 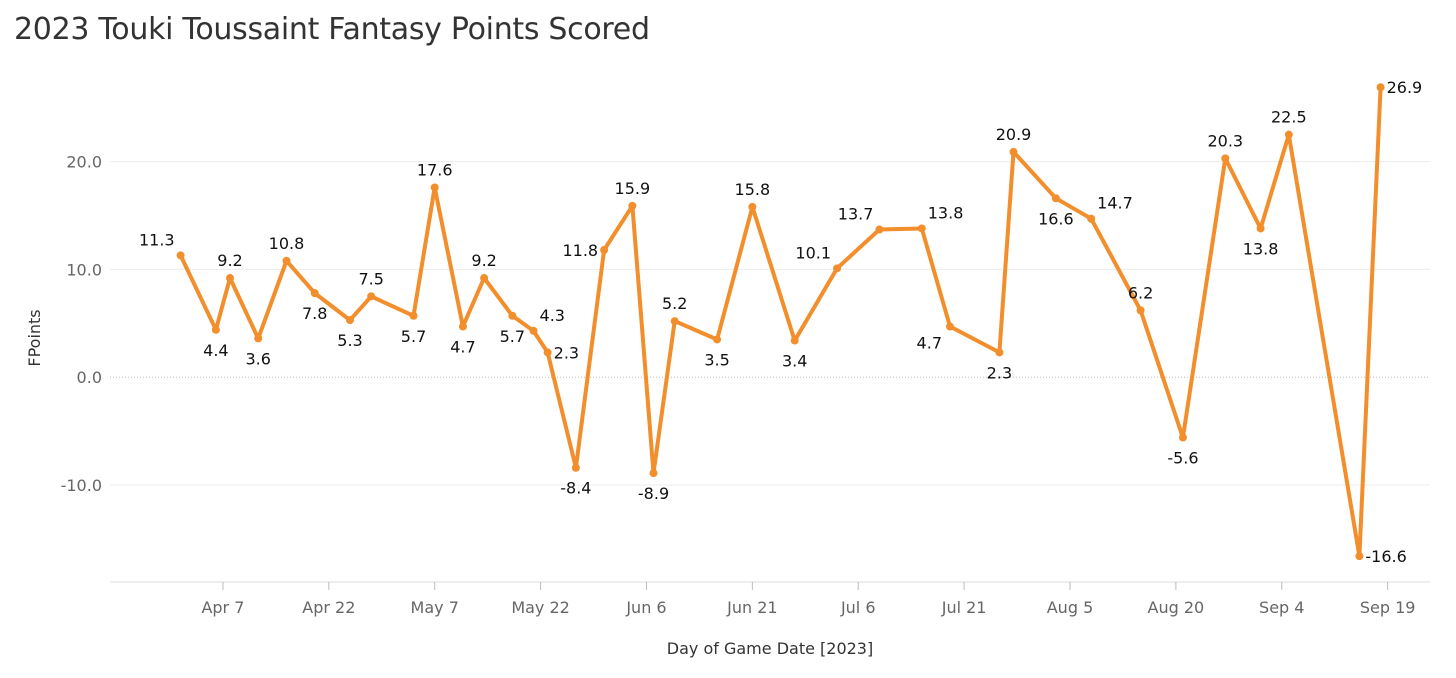 What do you see at coordinates (1176, 607) in the screenshot?
I see `x-tick-label: Aug 20` at bounding box center [1176, 607].